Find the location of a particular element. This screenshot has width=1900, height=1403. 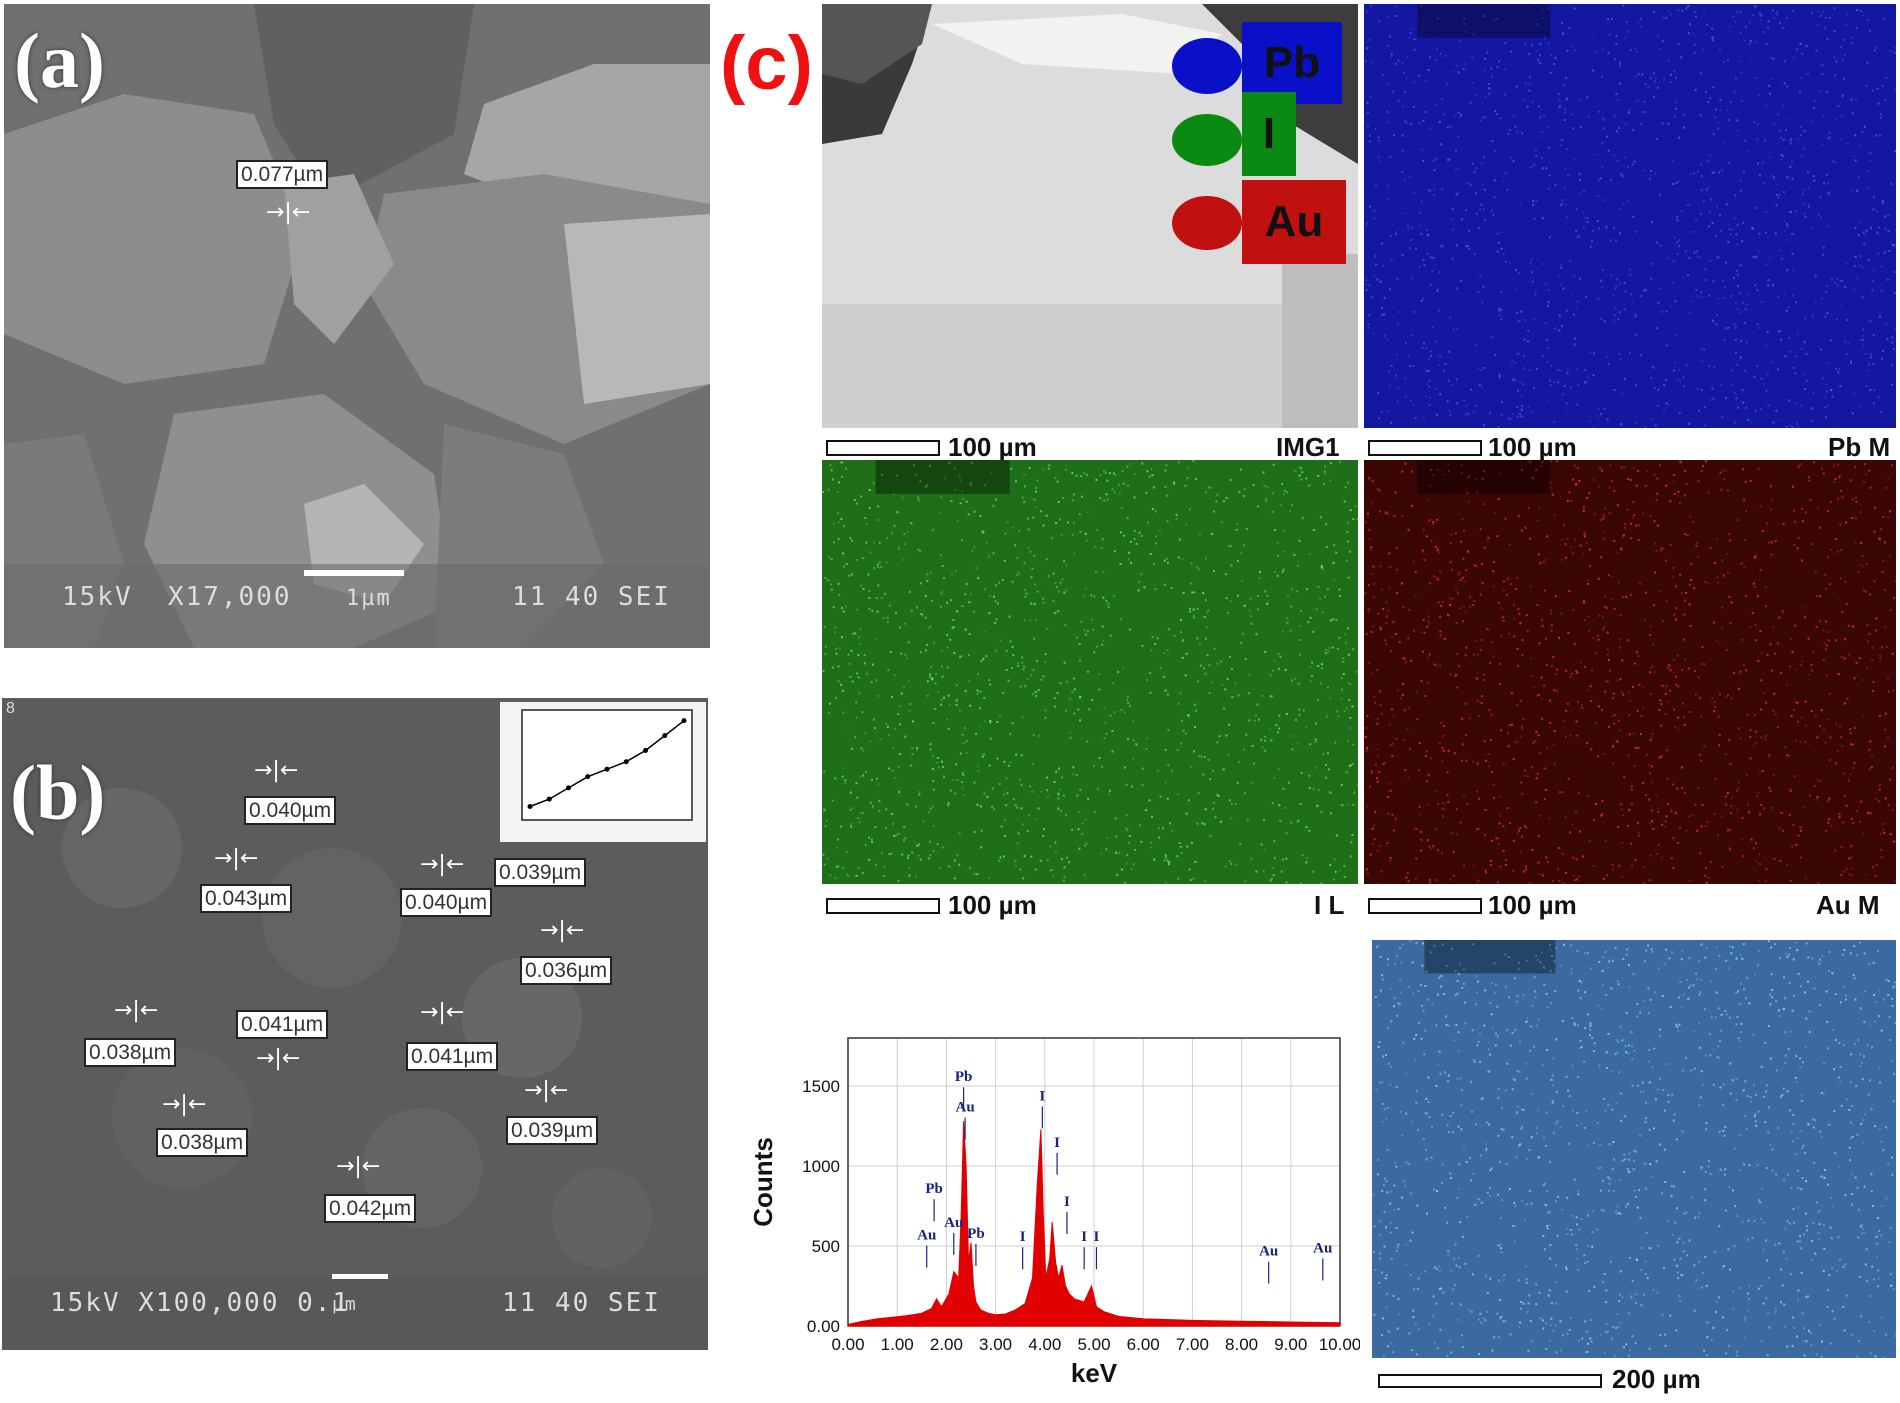

scale-bar-label: 1µm is located at coordinates (369, 598).